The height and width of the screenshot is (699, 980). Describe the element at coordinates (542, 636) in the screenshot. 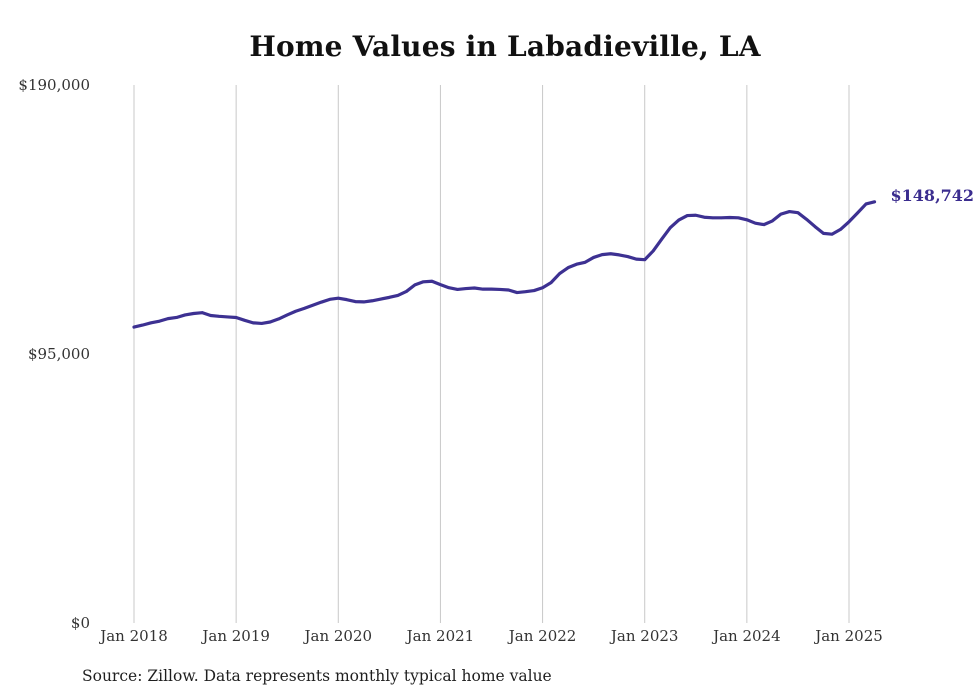

I see `x-tick-label: Jan 2022` at that location.